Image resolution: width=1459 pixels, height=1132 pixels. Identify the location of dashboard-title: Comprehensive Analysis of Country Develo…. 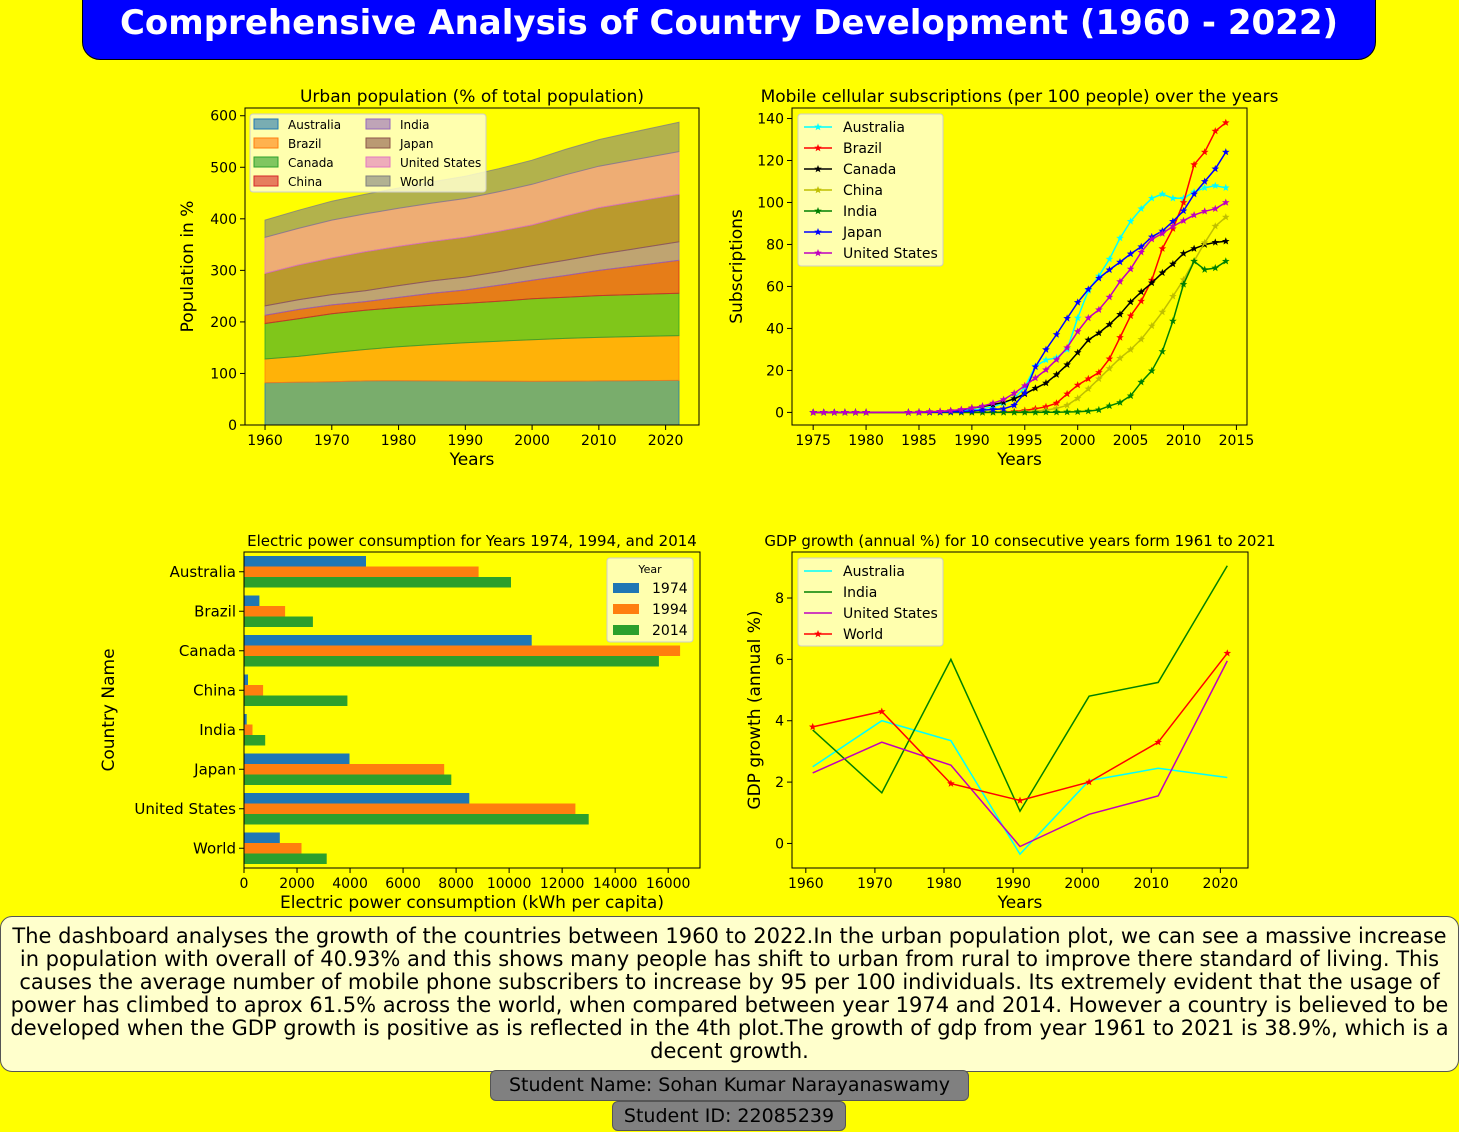
(729, 23).